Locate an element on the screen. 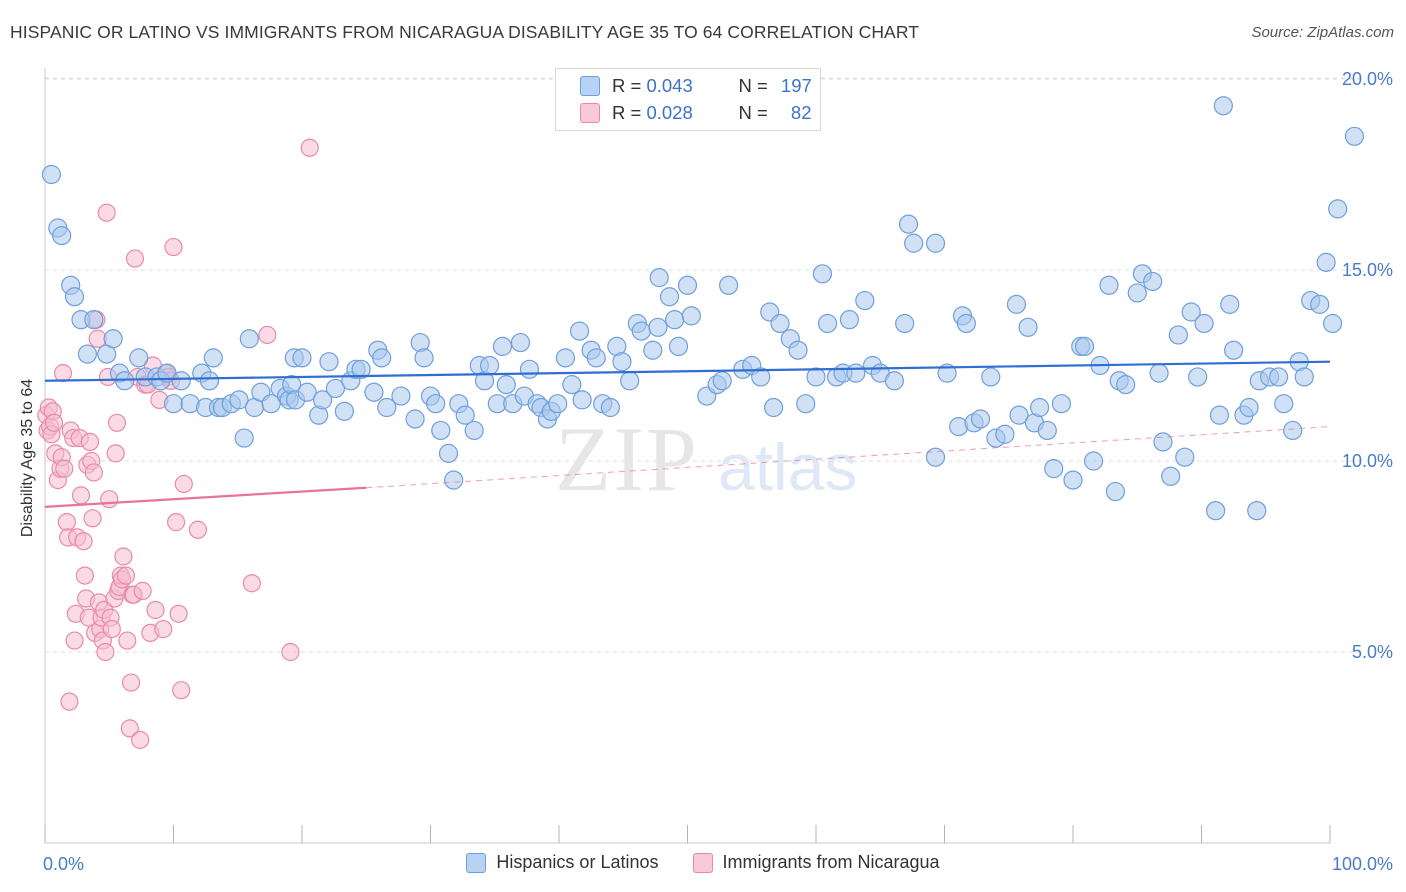 This screenshot has height=892, width=1406. legend-r-value: 0.028 is located at coordinates (669, 112).